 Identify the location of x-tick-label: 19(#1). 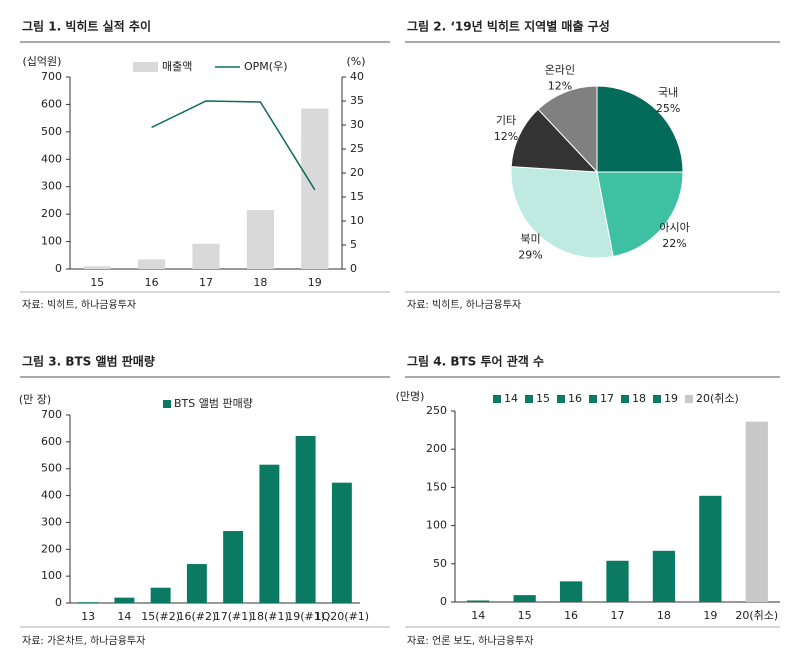
(305, 616).